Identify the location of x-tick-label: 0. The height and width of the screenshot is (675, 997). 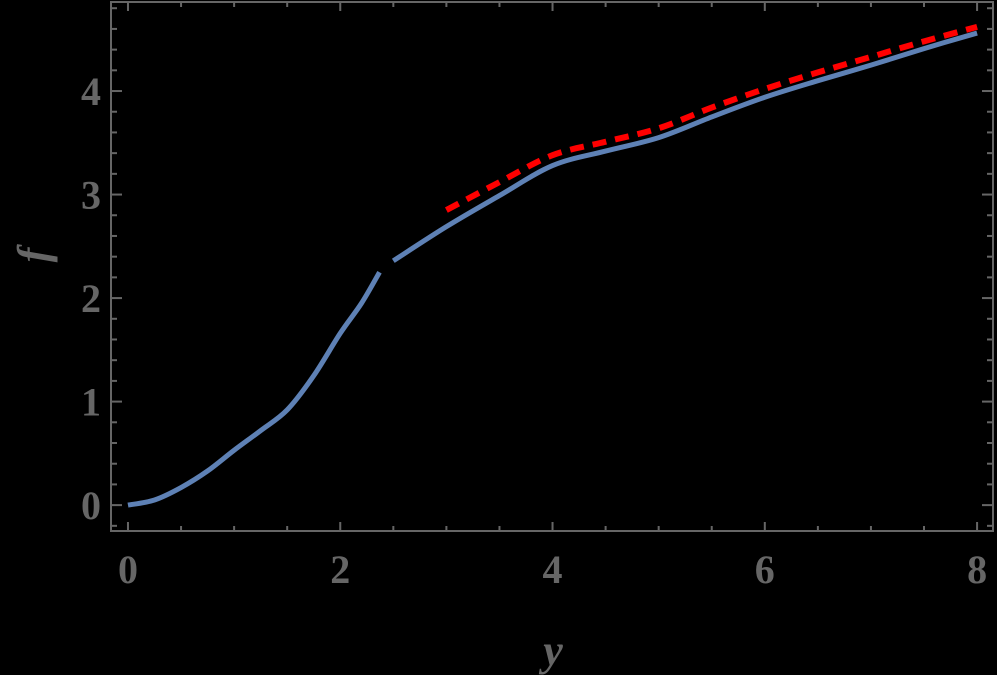
(128, 569).